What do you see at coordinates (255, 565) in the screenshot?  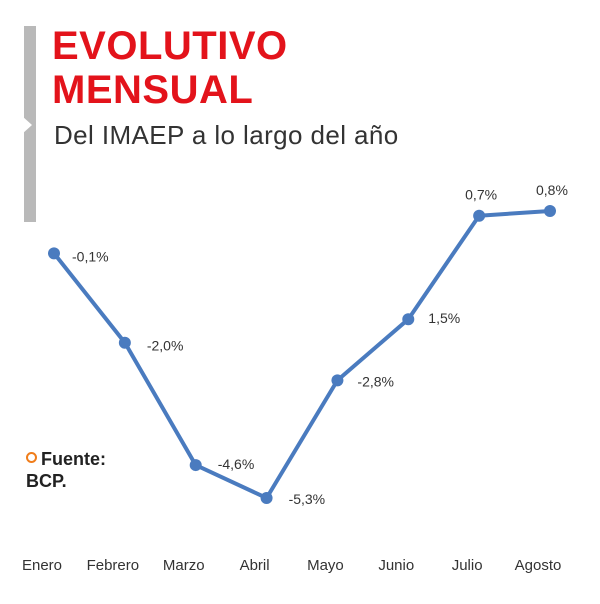 I see `x-tick-label: Abril` at bounding box center [255, 565].